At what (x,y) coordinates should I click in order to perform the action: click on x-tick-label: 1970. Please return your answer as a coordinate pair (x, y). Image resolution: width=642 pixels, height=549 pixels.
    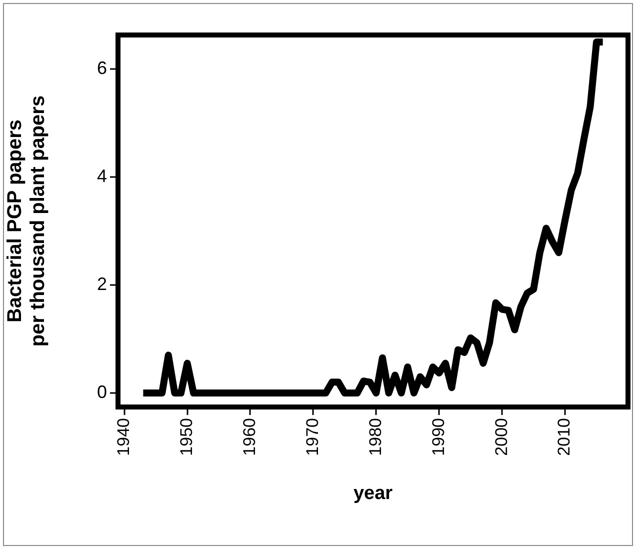
    Looking at the image, I should click on (312, 437).